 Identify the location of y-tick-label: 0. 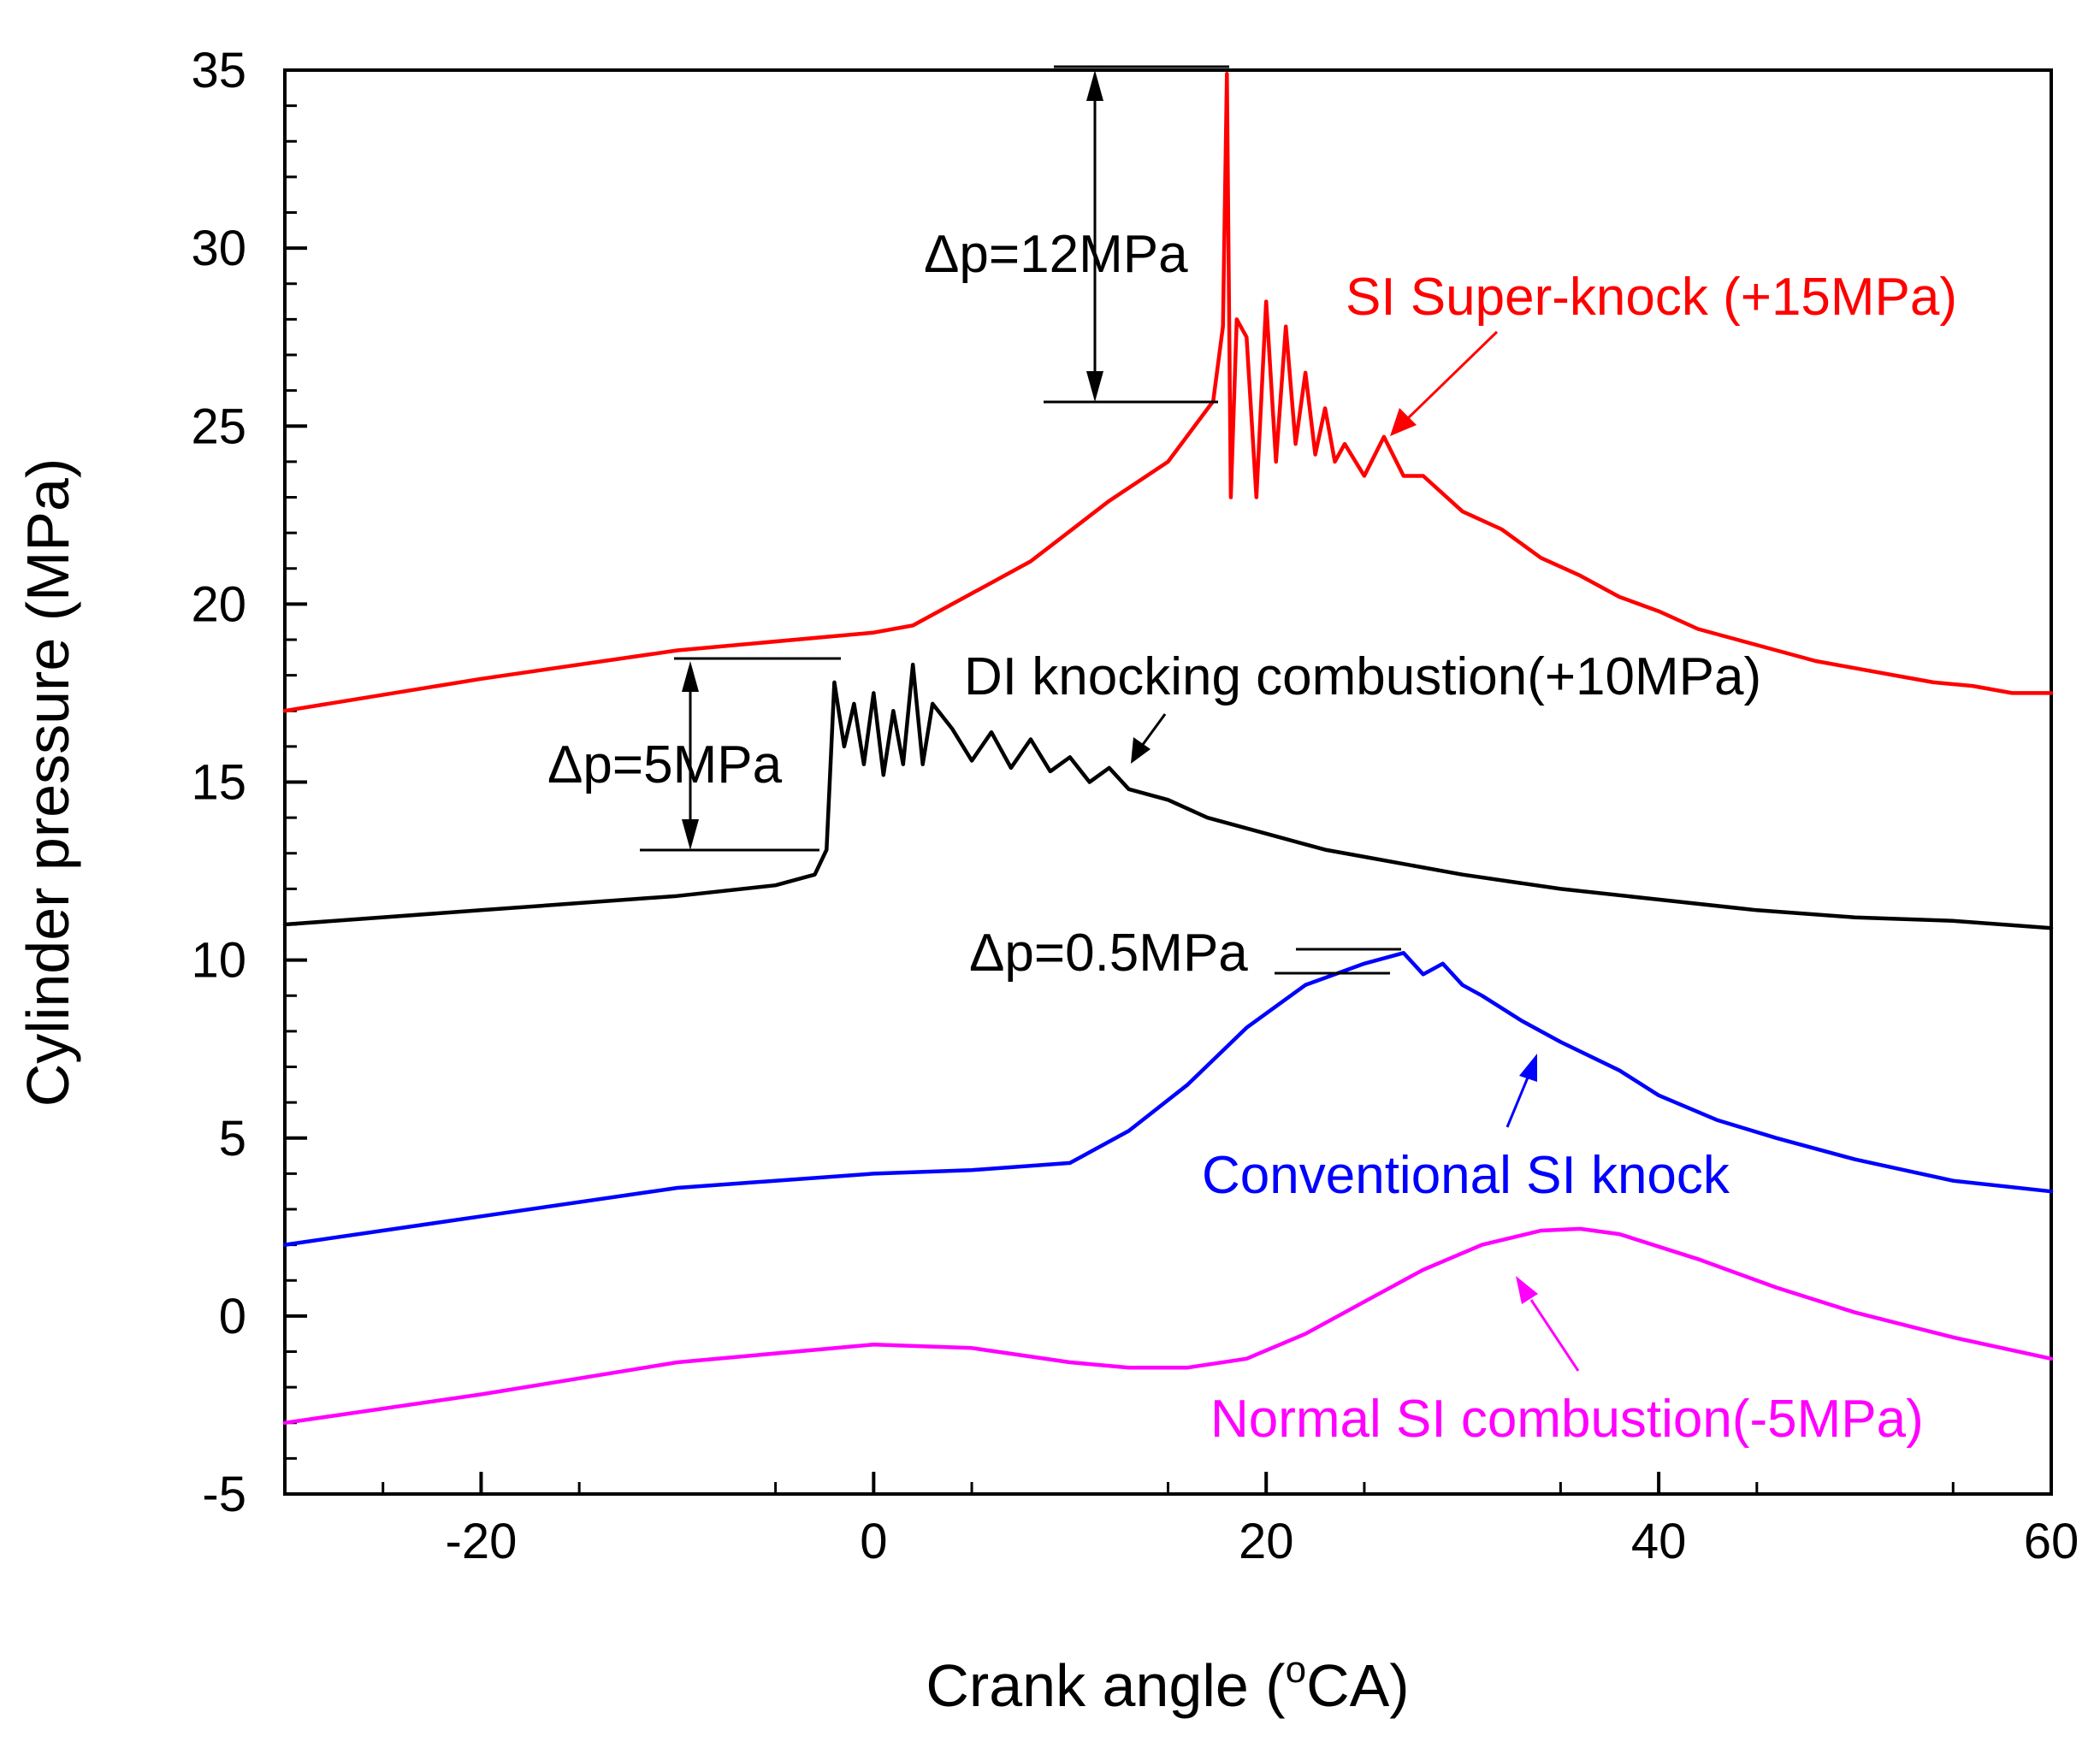
(233, 1316).